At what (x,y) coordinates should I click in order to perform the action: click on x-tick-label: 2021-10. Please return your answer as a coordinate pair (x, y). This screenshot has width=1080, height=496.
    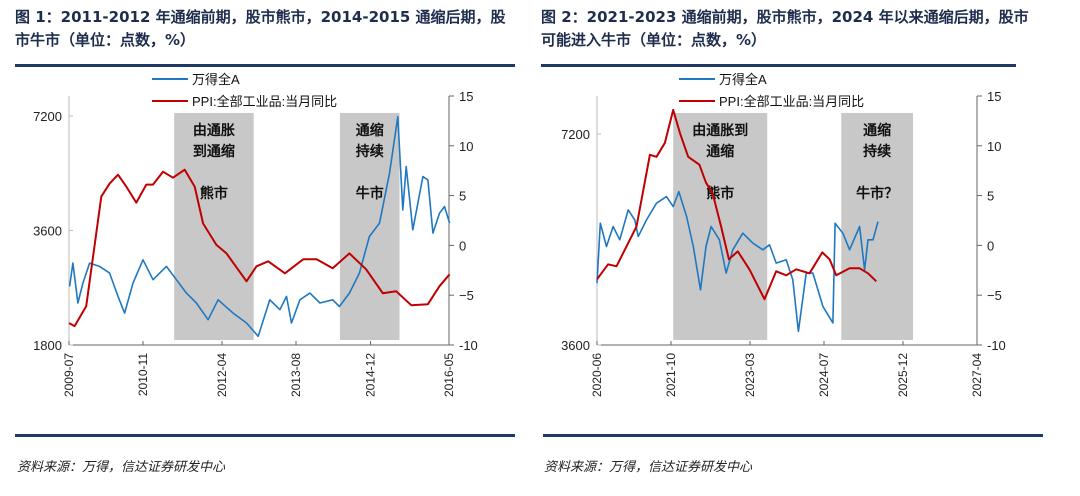
    Looking at the image, I should click on (671, 375).